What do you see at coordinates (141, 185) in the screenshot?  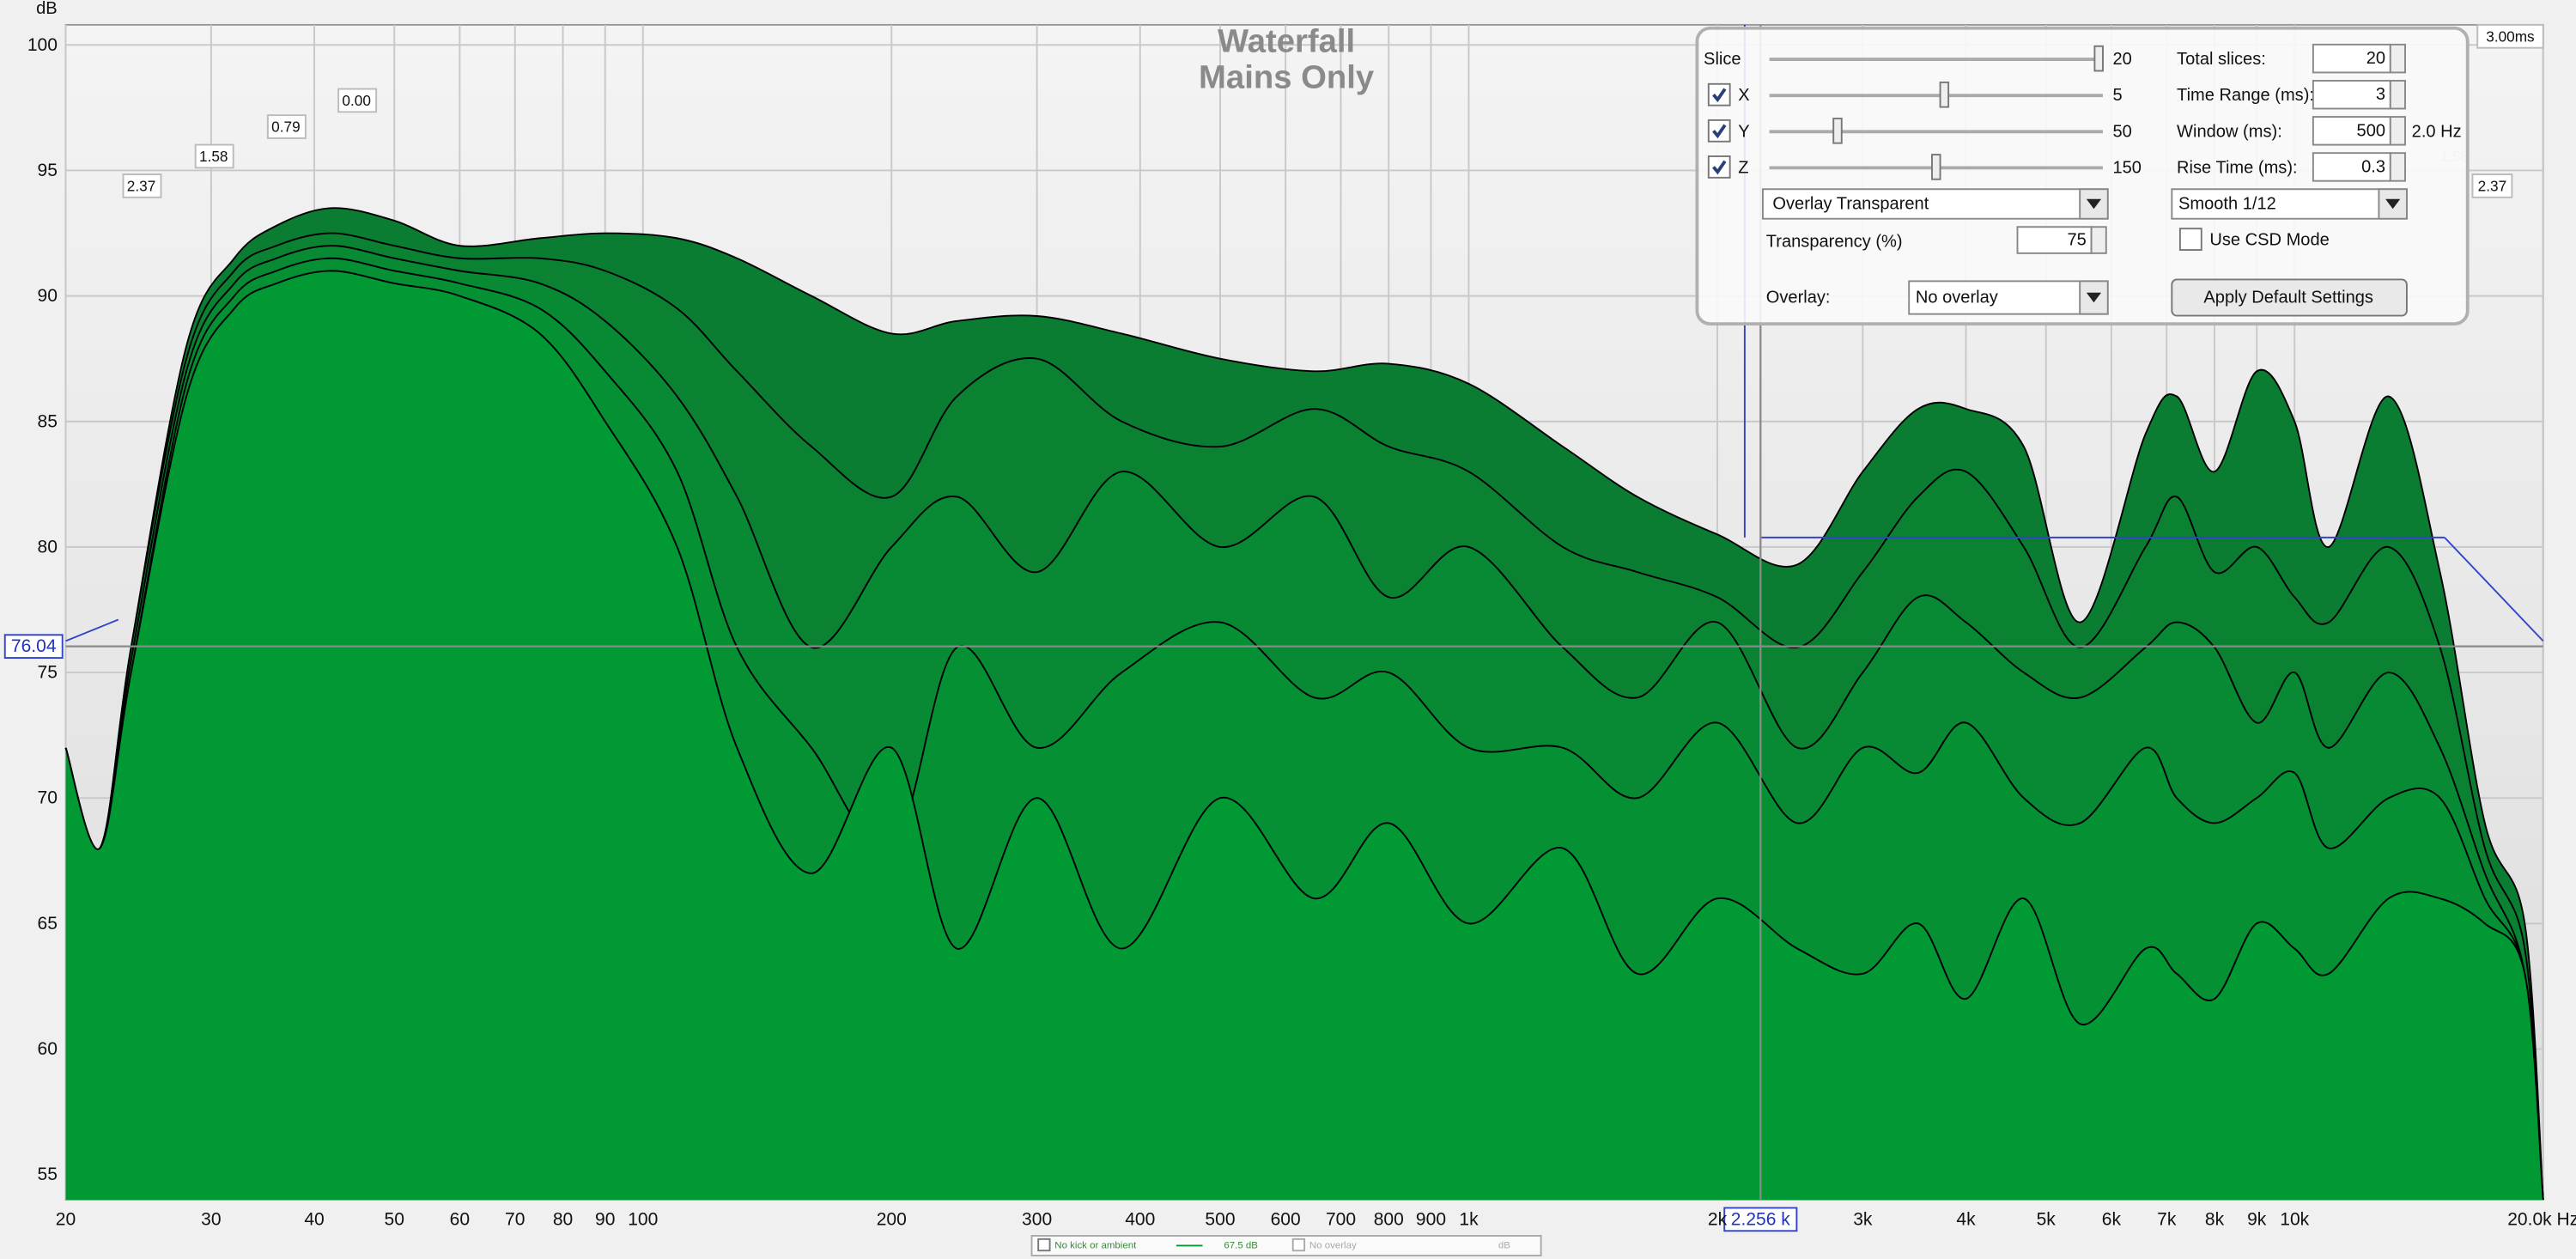 I see `time-label: 2.37` at bounding box center [141, 185].